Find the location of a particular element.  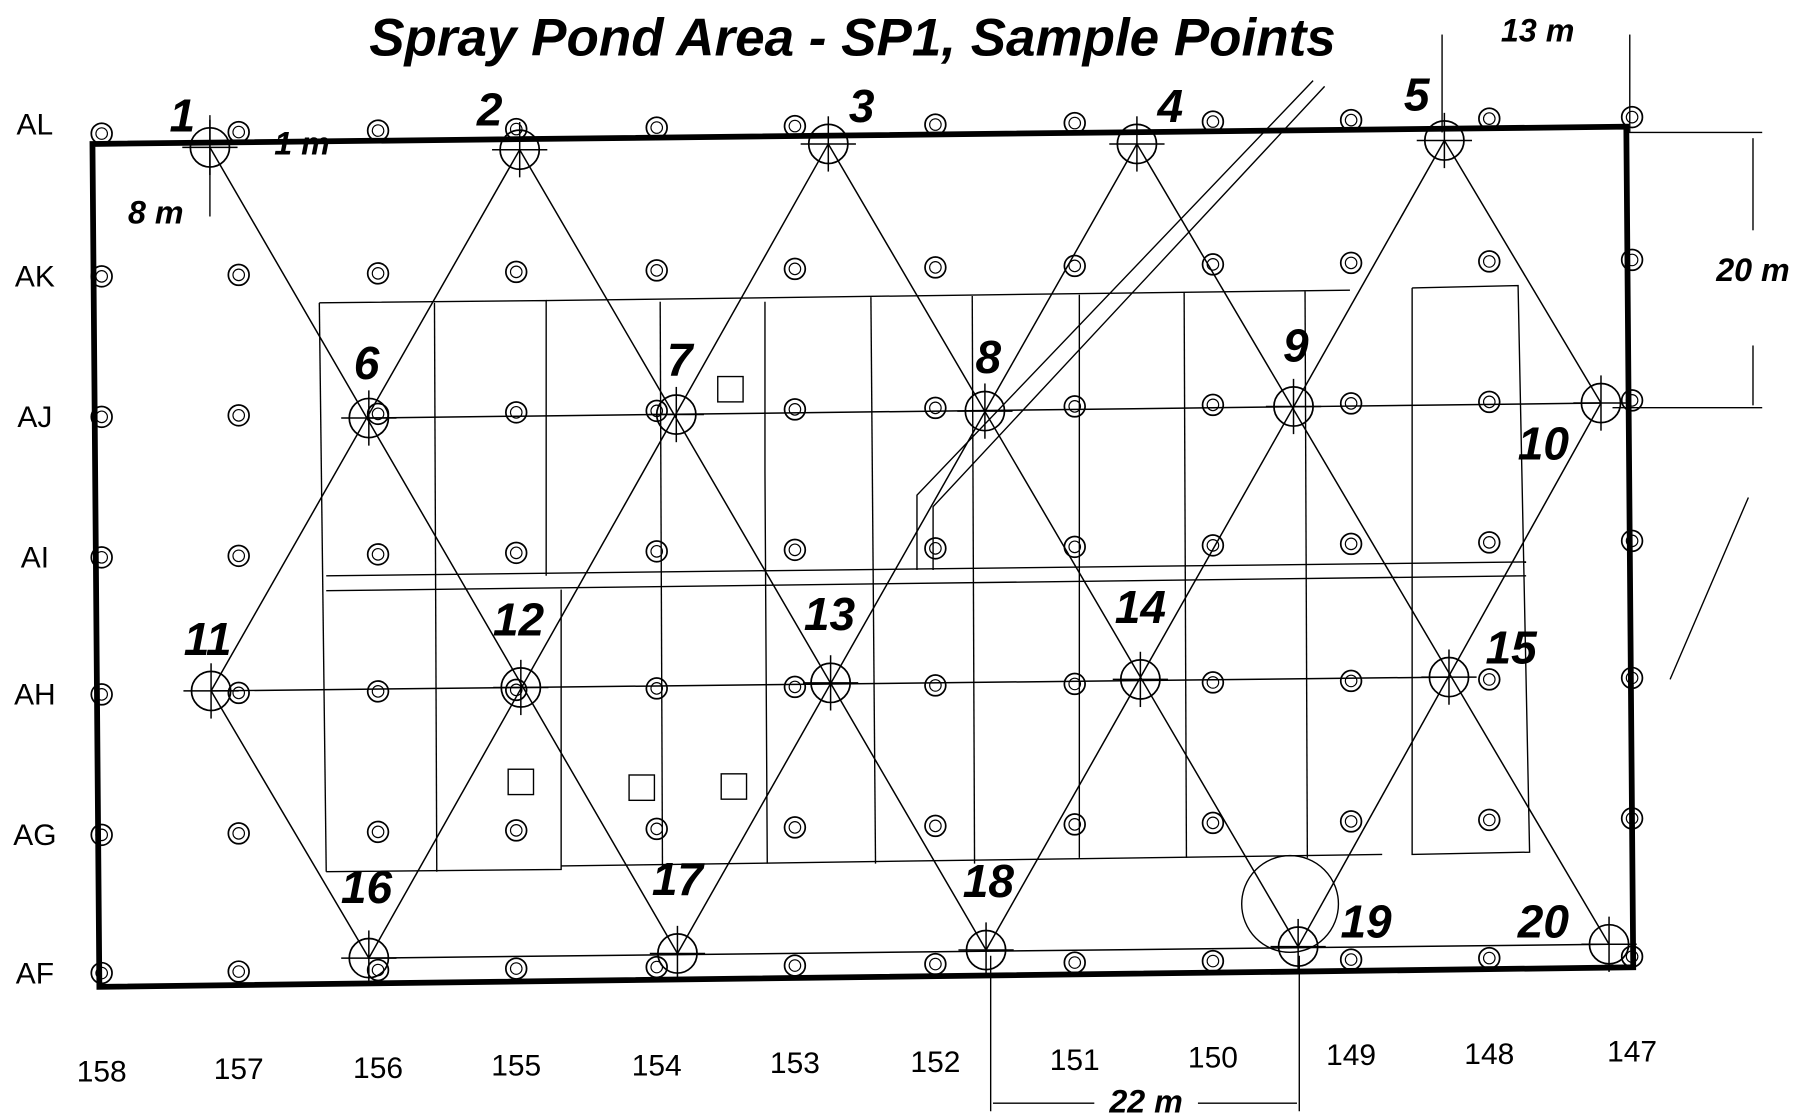

sample-point-label: 7 is located at coordinates (681, 359).